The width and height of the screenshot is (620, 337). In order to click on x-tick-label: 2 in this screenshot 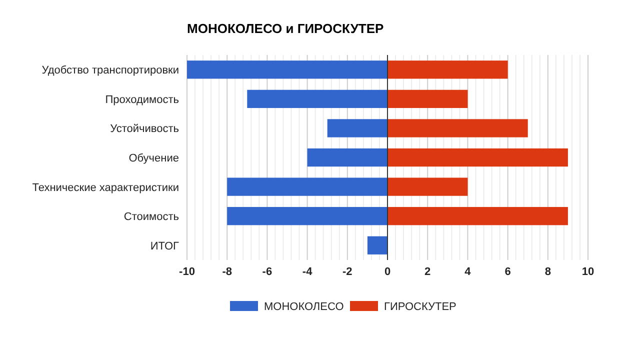, I will do `click(427, 272)`.